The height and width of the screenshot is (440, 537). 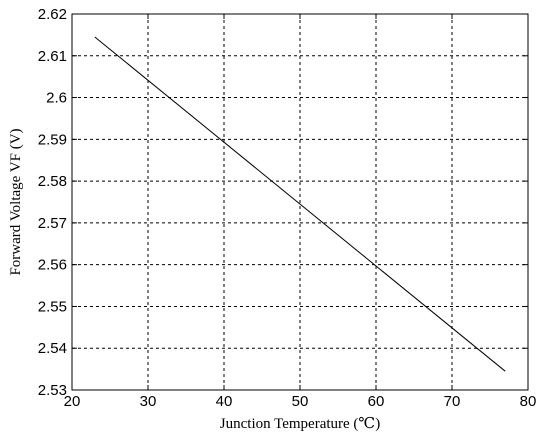 What do you see at coordinates (52, 348) in the screenshot?
I see `y-tick-label: 2.54` at bounding box center [52, 348].